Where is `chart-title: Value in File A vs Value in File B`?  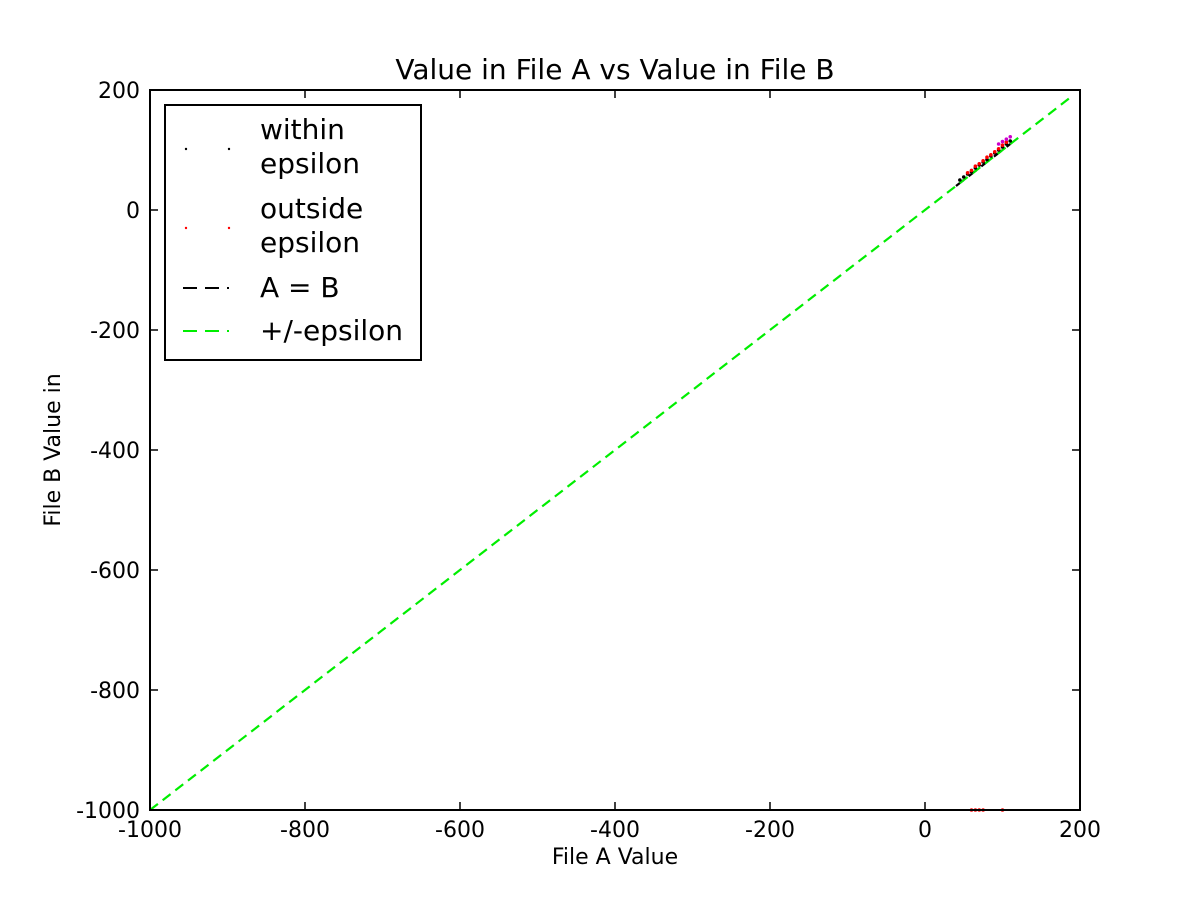 chart-title: Value in File A vs Value in File B is located at coordinates (614, 69).